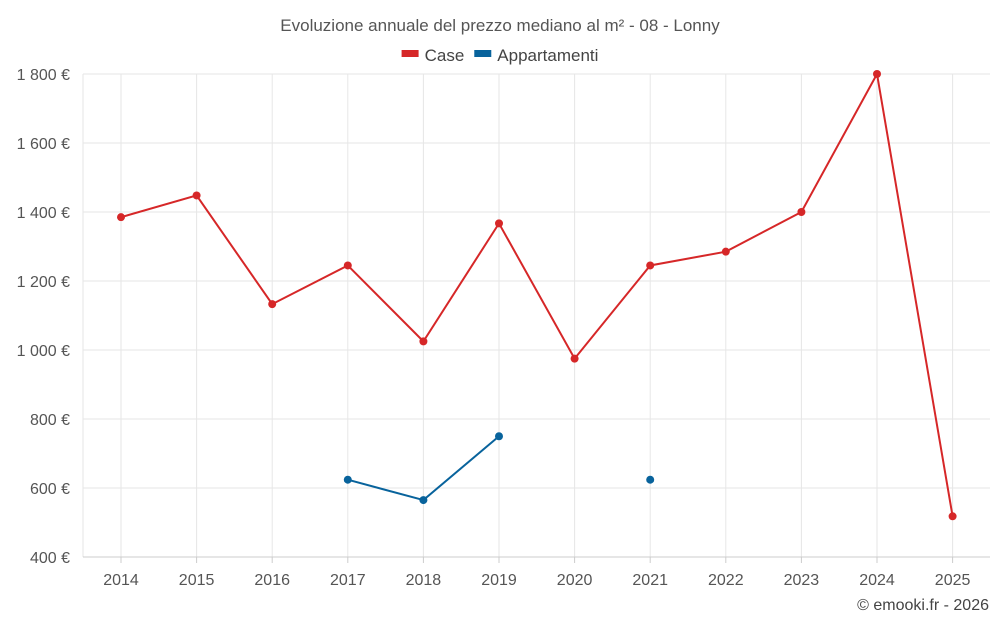 The image size is (1000, 625). I want to click on y-tick-label: 1 000 €, so click(43, 351).